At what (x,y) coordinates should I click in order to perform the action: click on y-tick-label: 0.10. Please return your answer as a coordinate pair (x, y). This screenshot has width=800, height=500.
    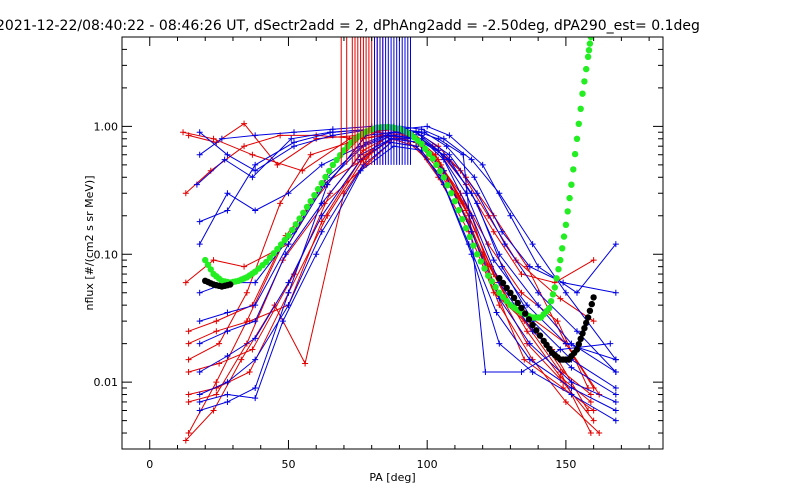
    Looking at the image, I should click on (106, 254).